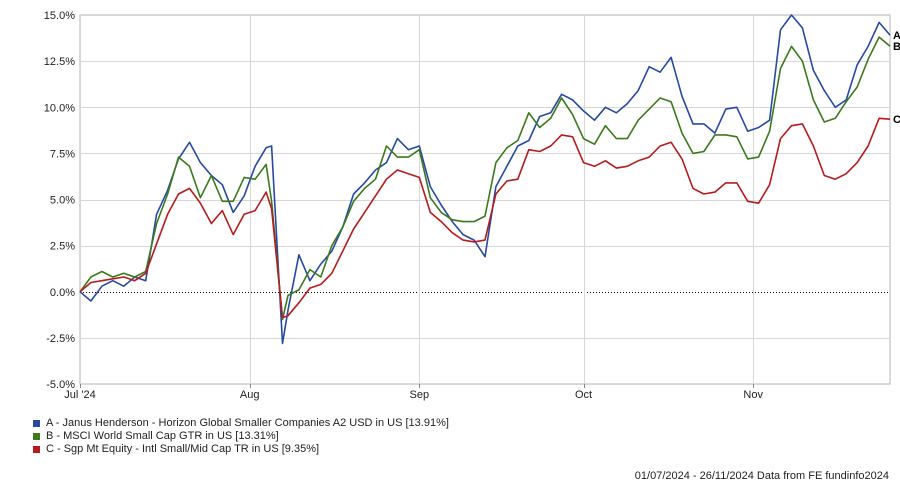  I want to click on x-tick-label: Aug, so click(250, 395).